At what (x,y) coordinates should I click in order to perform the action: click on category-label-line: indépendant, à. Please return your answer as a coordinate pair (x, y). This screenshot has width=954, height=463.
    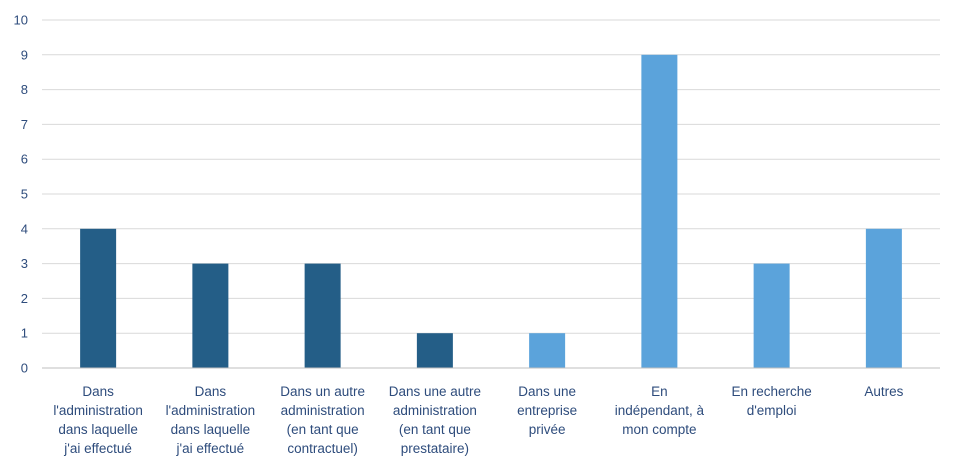
    Looking at the image, I should click on (660, 410).